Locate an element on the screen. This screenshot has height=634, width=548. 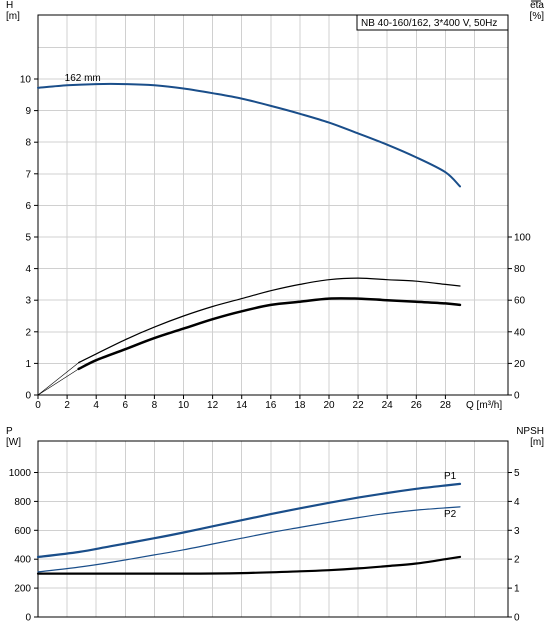
x-tick-label: 2 is located at coordinates (67, 405).